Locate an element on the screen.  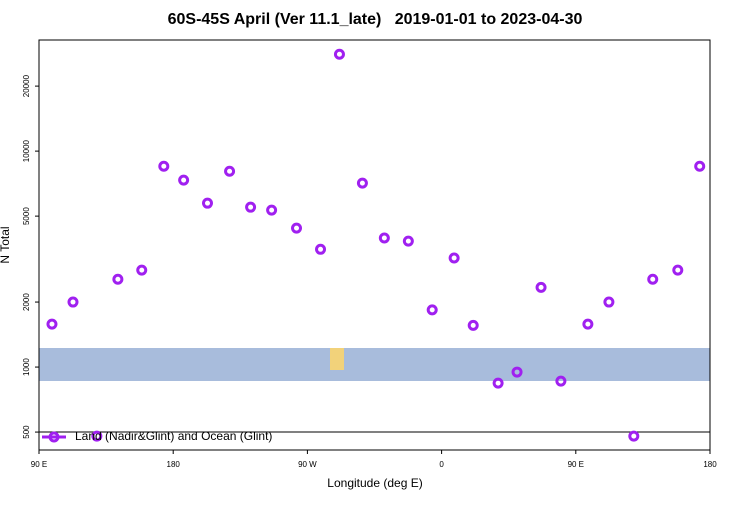
legend-marker is located at coordinates (54, 437).